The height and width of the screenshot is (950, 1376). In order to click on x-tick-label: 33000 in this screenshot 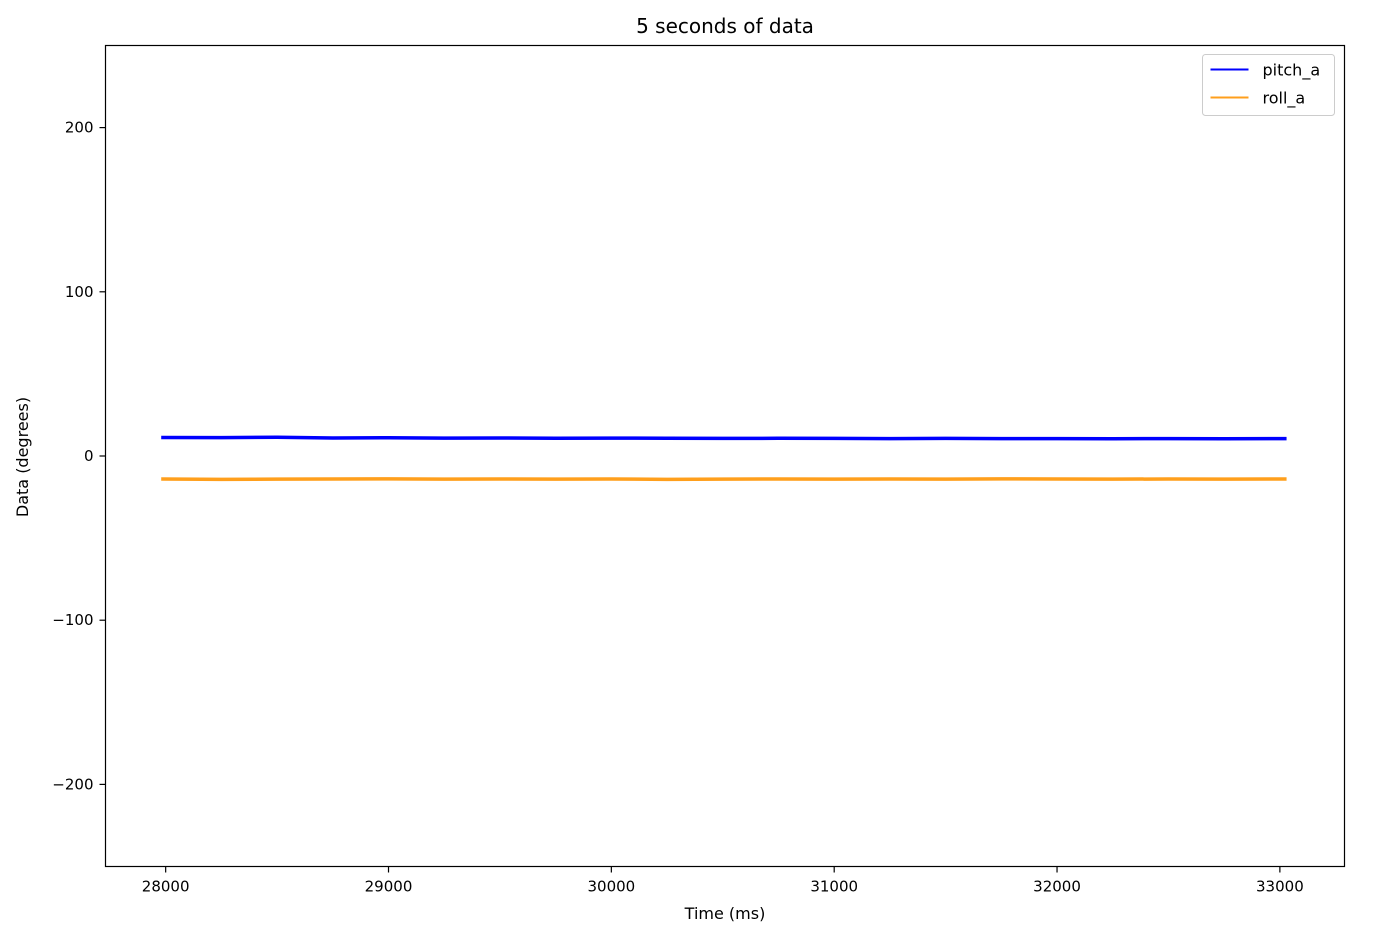, I will do `click(1280, 887)`.